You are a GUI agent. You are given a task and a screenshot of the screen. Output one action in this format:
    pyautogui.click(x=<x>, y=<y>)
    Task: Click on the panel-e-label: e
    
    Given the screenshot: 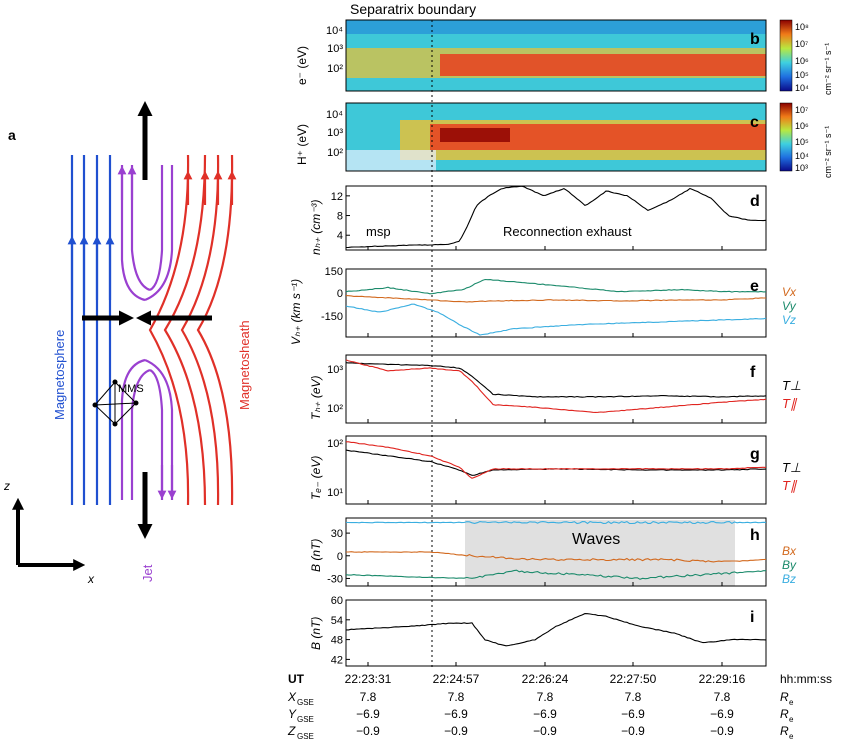 What is the action you would take?
    pyautogui.click(x=754, y=286)
    